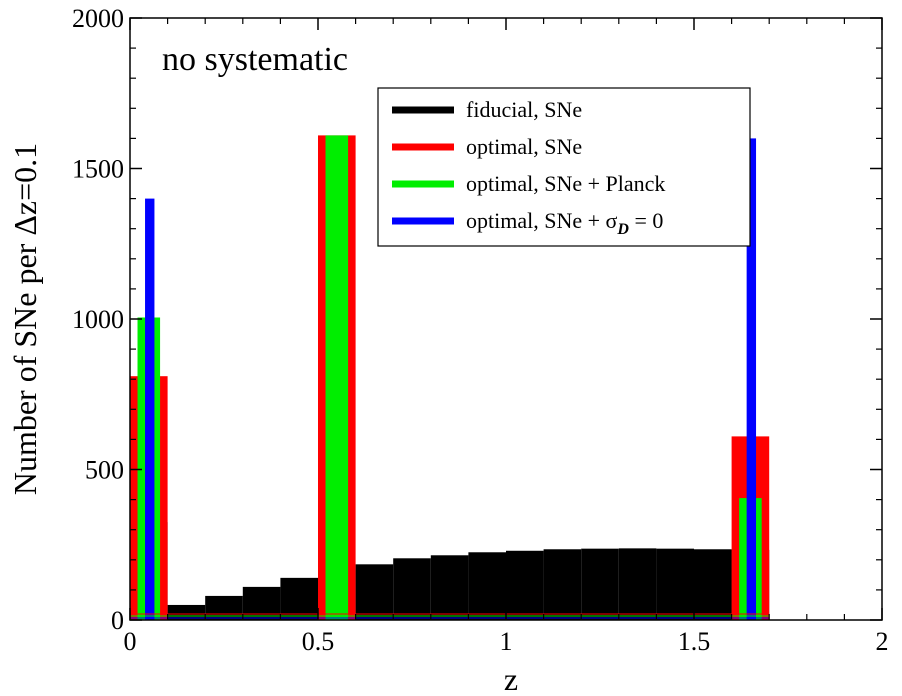 The width and height of the screenshot is (902, 696). What do you see at coordinates (511, 678) in the screenshot?
I see `x-axis-title: z` at bounding box center [511, 678].